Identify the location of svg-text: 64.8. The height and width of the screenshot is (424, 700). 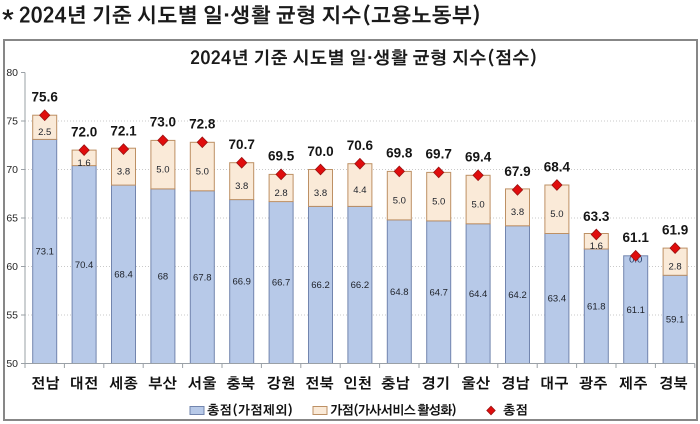
(399, 292).